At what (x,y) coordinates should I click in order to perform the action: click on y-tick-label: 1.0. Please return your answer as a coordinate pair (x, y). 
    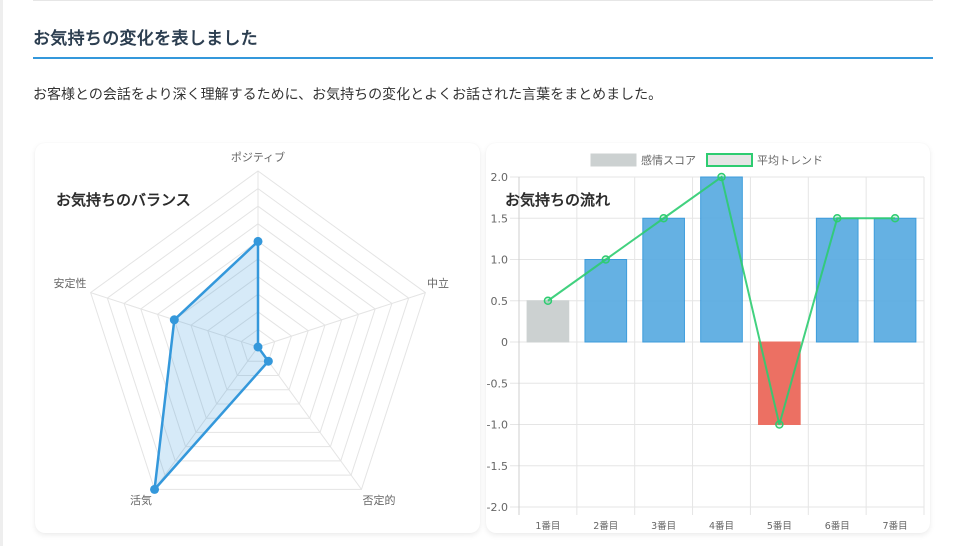
    Looking at the image, I should click on (500, 260).